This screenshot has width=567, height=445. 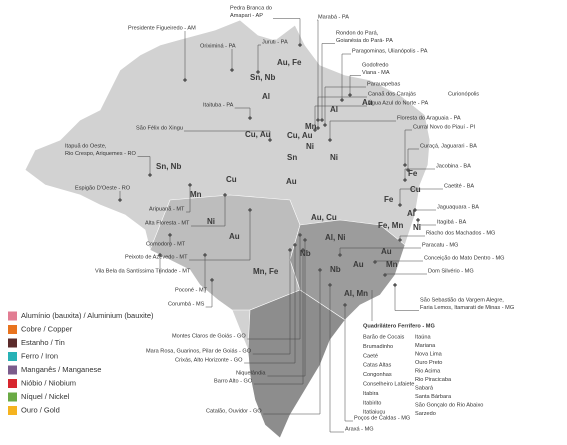 I want to click on place-label: Poconé - MT, so click(x=191, y=290).